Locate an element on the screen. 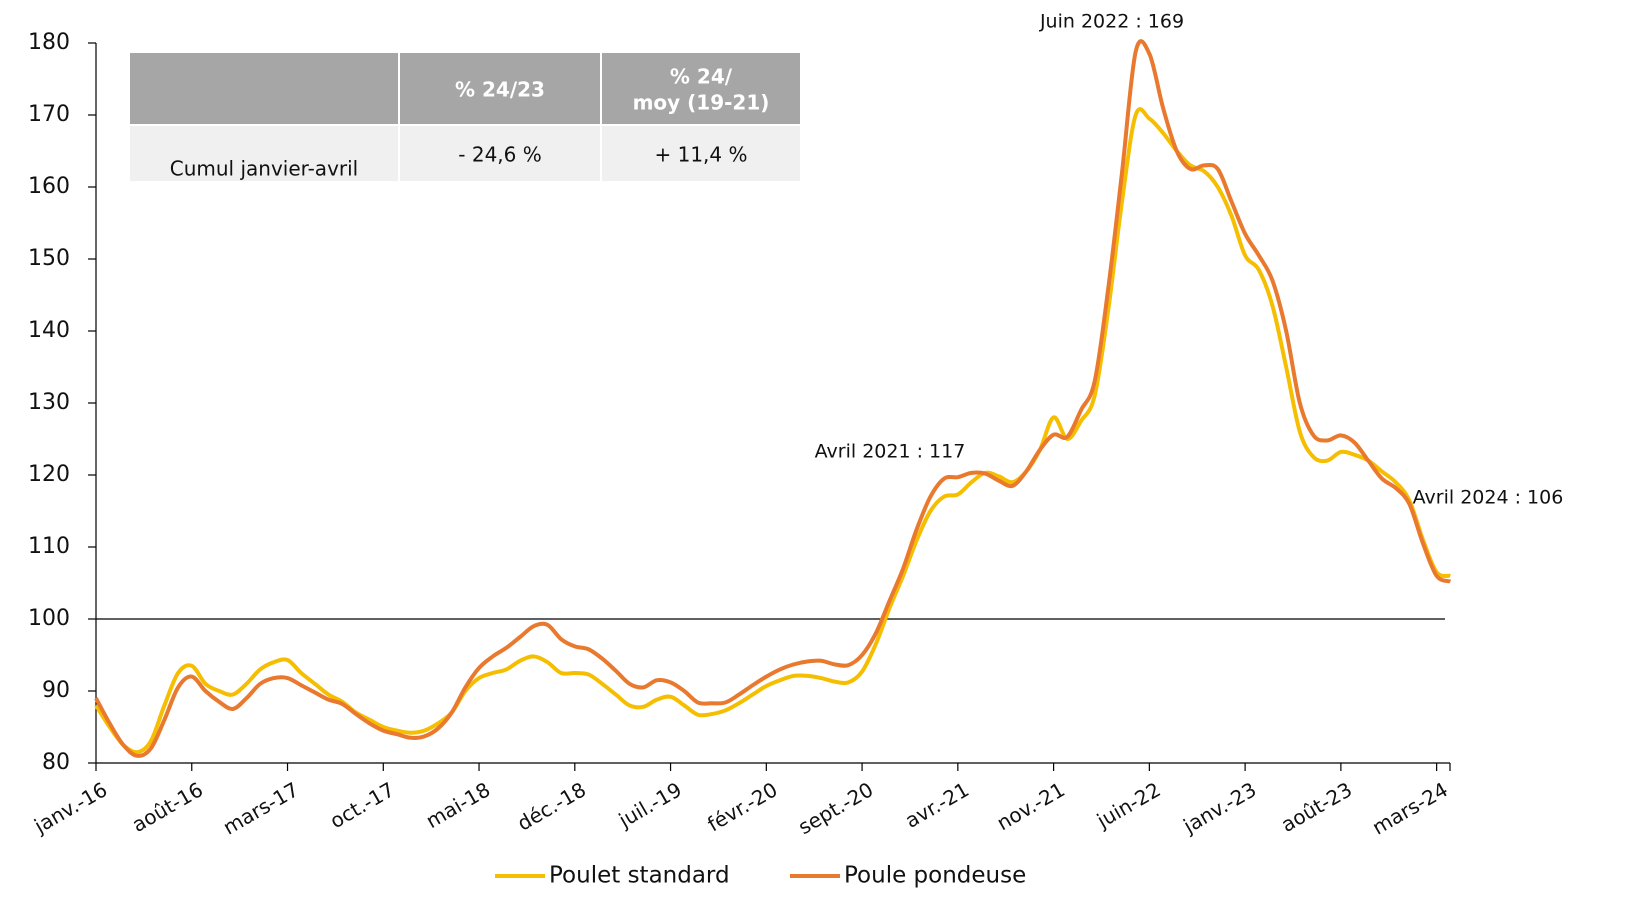 This screenshot has height=922, width=1625. y-tick-label: 80 is located at coordinates (56, 762).